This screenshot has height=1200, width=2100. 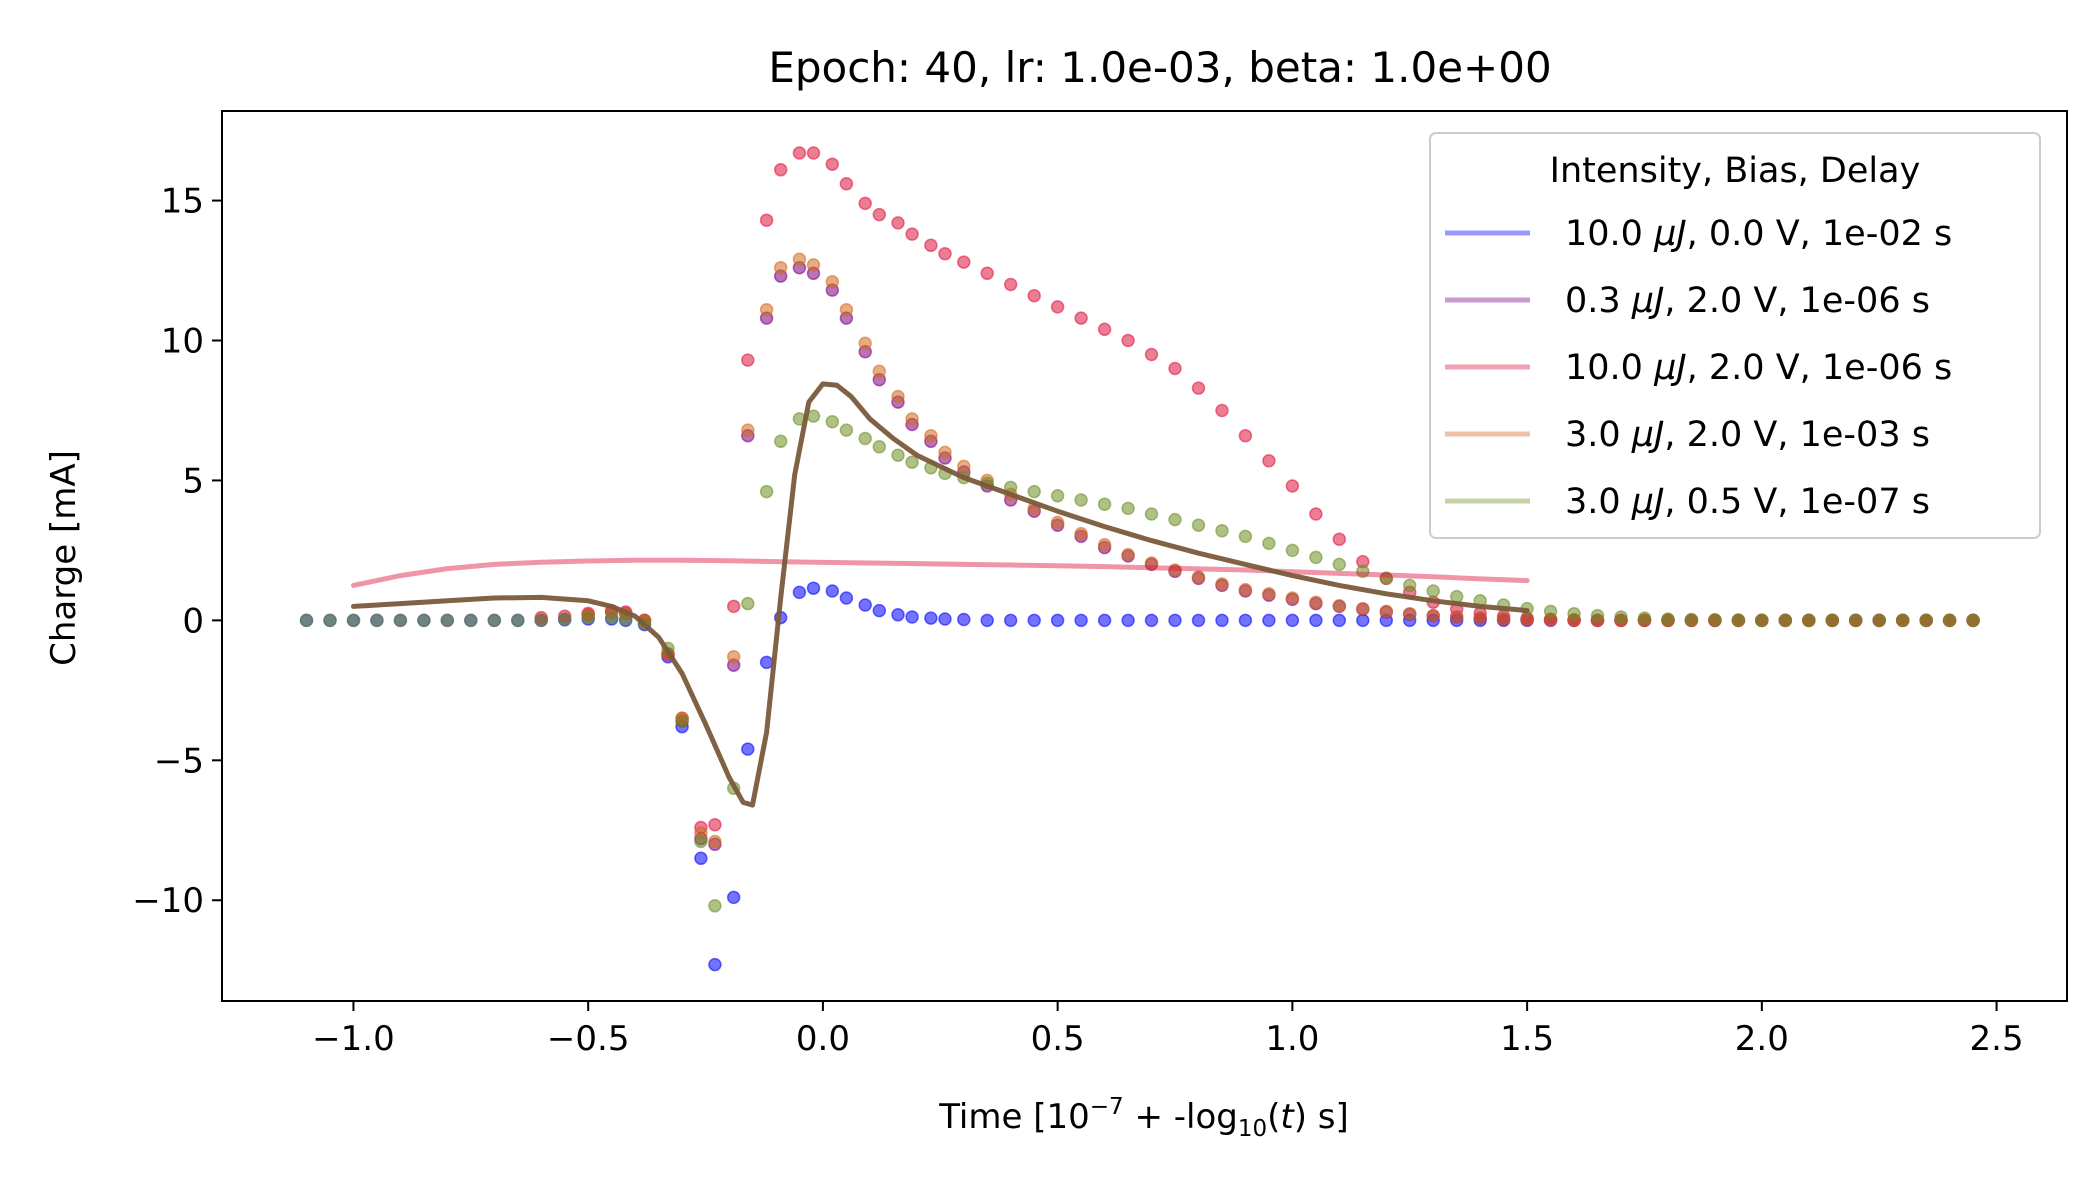 I want to click on x-tick-label: 1.5, so click(x=1527, y=1039).